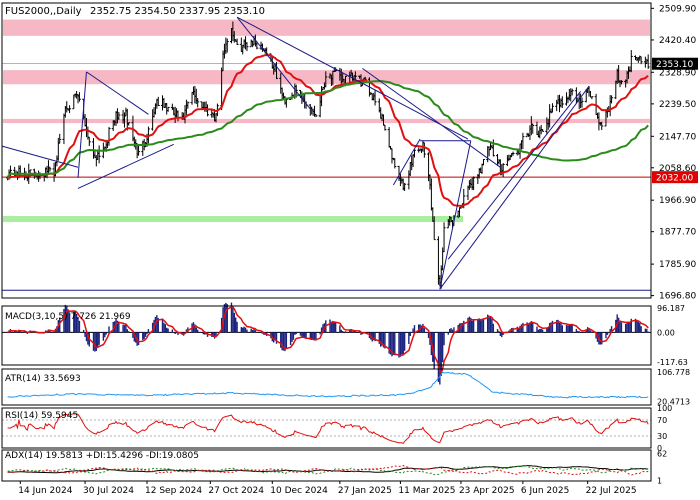 This screenshot has width=700, height=500. Describe the element at coordinates (233, 219) in the screenshot. I see `support-zone` at that location.